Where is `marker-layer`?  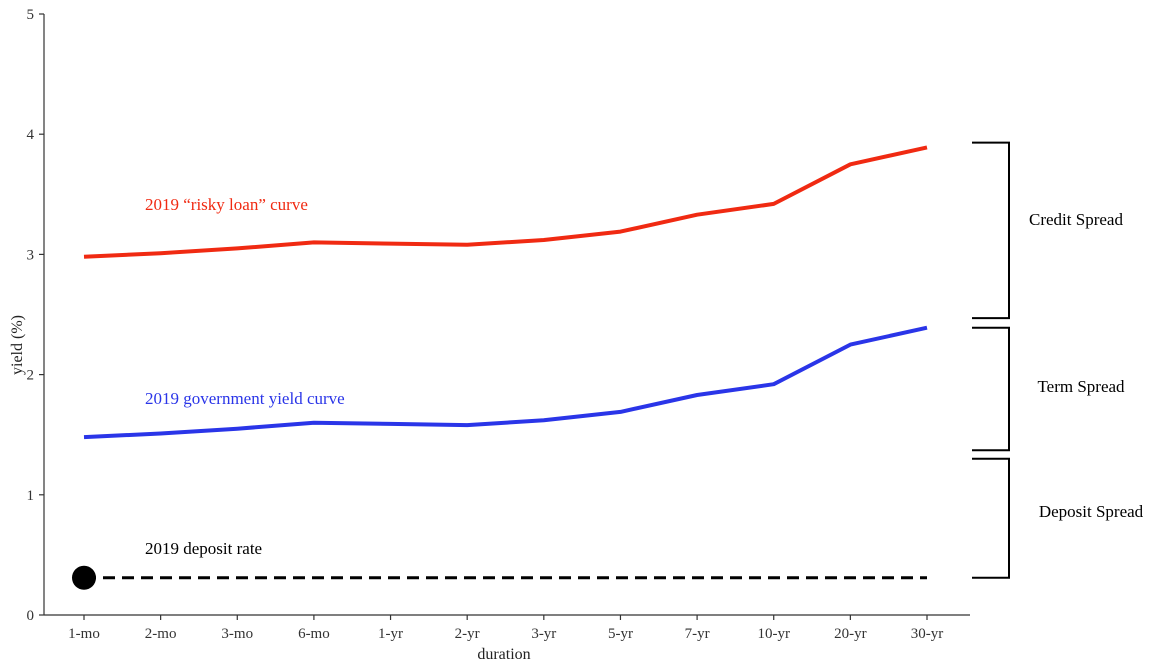
marker-layer is located at coordinates (84, 577).